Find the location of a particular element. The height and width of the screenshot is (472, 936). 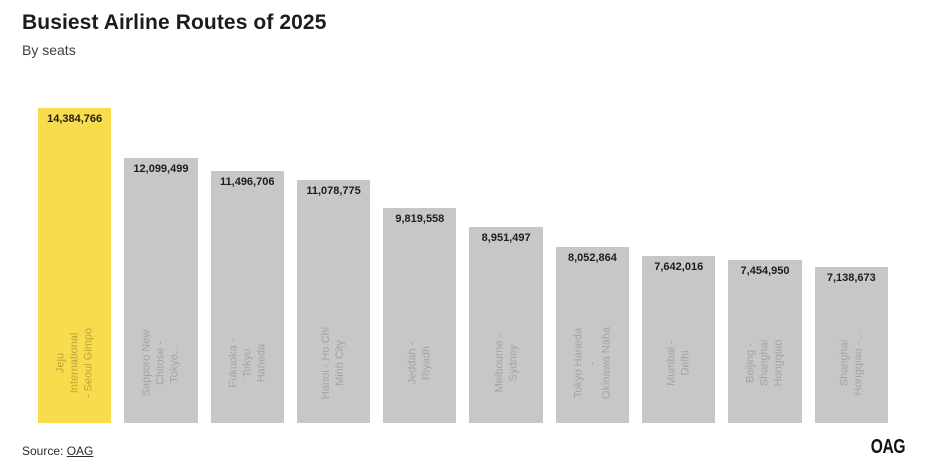

source-label: Source: is located at coordinates (43, 451).